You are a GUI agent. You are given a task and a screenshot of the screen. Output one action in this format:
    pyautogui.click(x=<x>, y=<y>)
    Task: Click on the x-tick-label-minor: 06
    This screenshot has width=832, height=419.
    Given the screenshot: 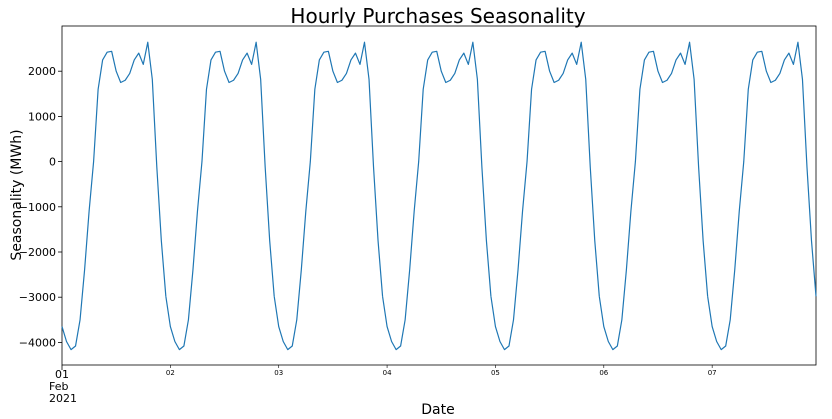 What is the action you would take?
    pyautogui.click(x=603, y=373)
    